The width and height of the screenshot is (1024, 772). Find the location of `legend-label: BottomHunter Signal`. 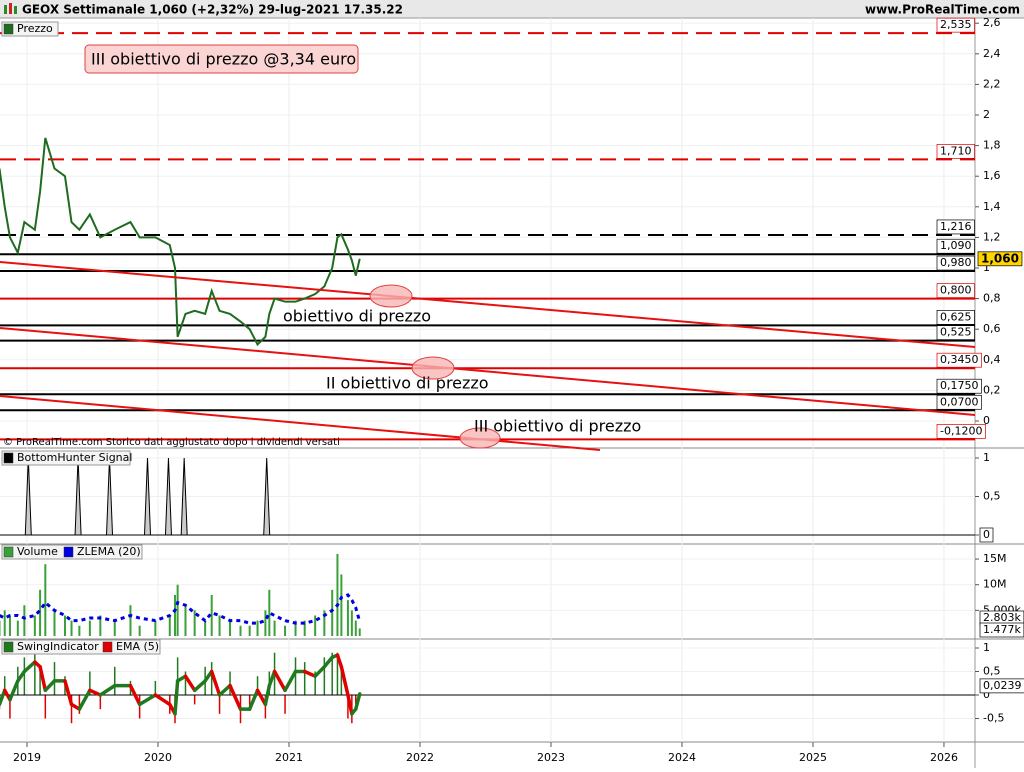

legend-label: BottomHunter Signal is located at coordinates (74, 457).